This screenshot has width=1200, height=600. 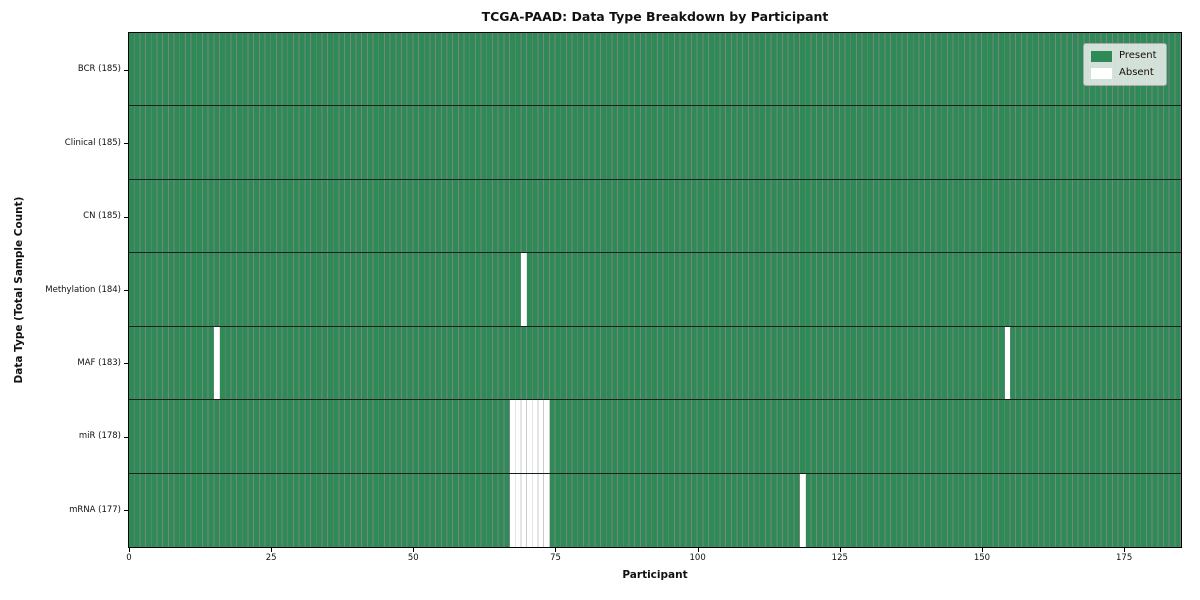 I want to click on y-tick-label: mRNA (177), so click(x=95, y=509).